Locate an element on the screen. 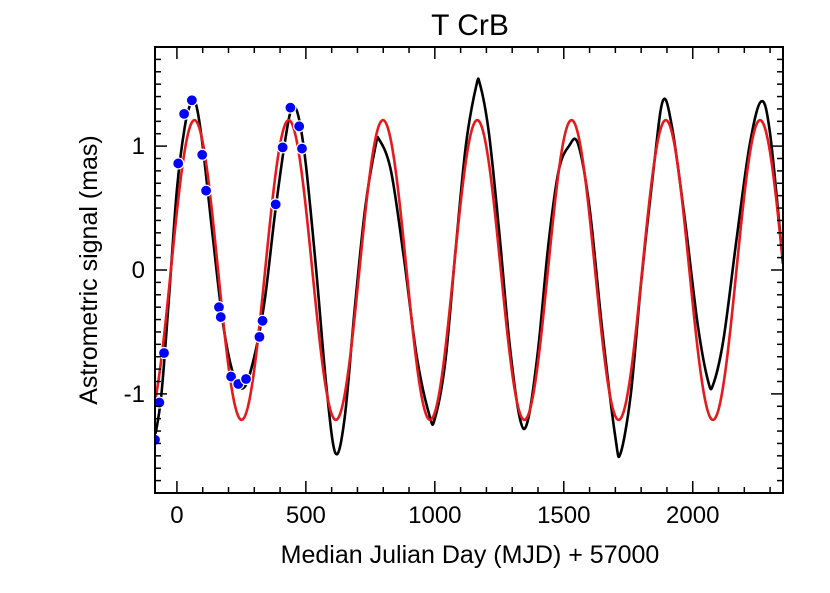 The height and width of the screenshot is (593, 830). y-tick-label: 1 is located at coordinates (138, 146).